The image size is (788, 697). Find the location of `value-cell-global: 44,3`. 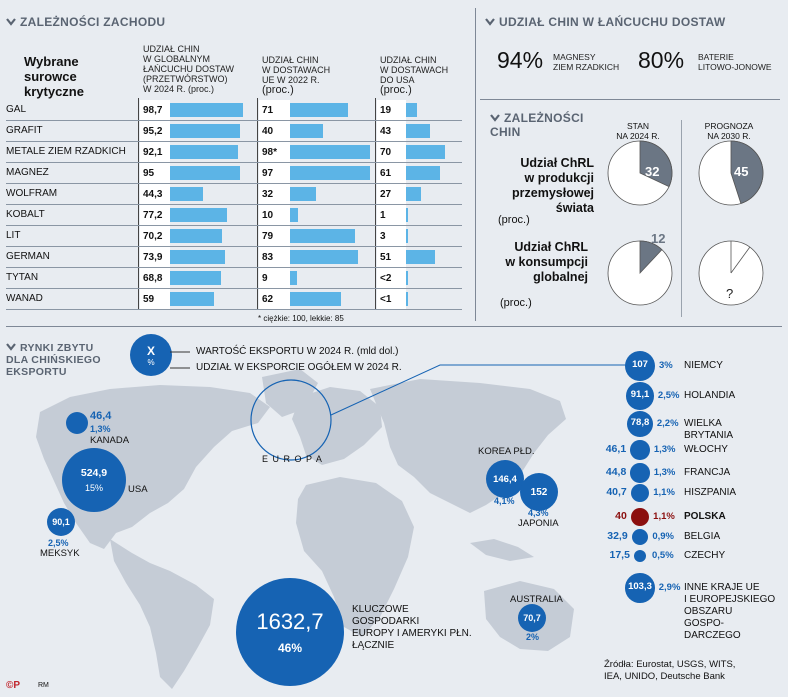

value-cell-global: 44,3 is located at coordinates (155, 194).